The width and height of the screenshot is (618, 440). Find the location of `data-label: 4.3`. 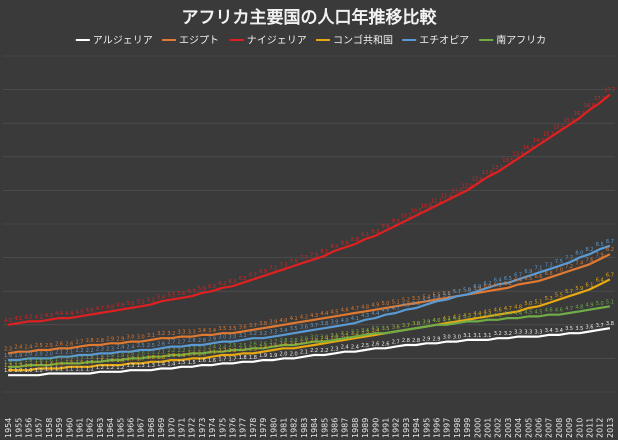

data-label: 4.3 is located at coordinates (314, 316).